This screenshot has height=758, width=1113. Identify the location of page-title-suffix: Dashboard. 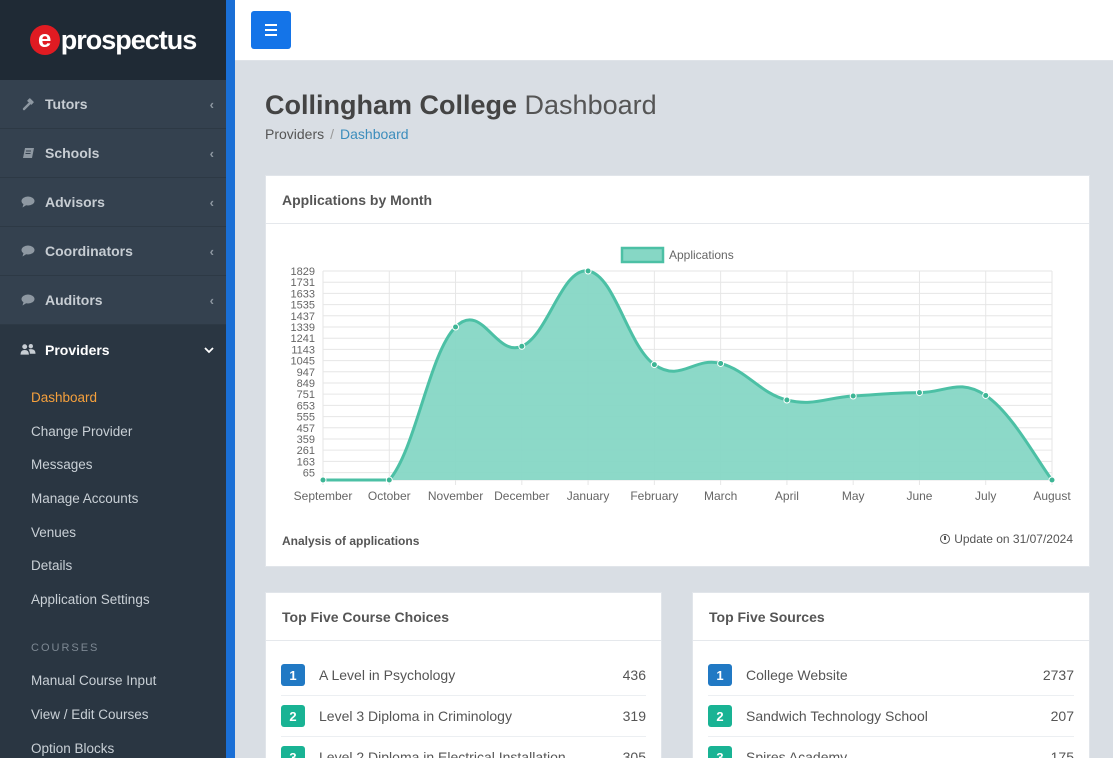
(590, 105).